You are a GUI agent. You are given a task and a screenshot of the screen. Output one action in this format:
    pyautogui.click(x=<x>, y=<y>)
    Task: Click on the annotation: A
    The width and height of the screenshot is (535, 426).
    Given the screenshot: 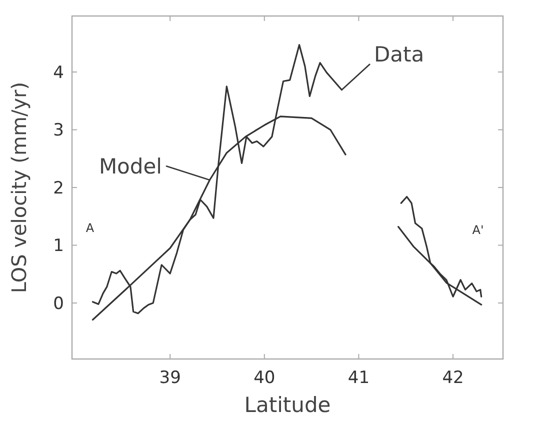 What is the action you would take?
    pyautogui.click(x=90, y=228)
    